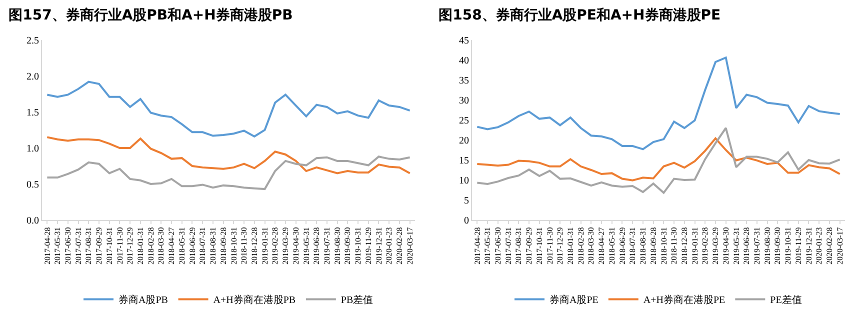 Image resolution: width=861 pixels, height=330 pixels. What do you see at coordinates (466, 201) in the screenshot?
I see `y-tick-label: 5` at bounding box center [466, 201].